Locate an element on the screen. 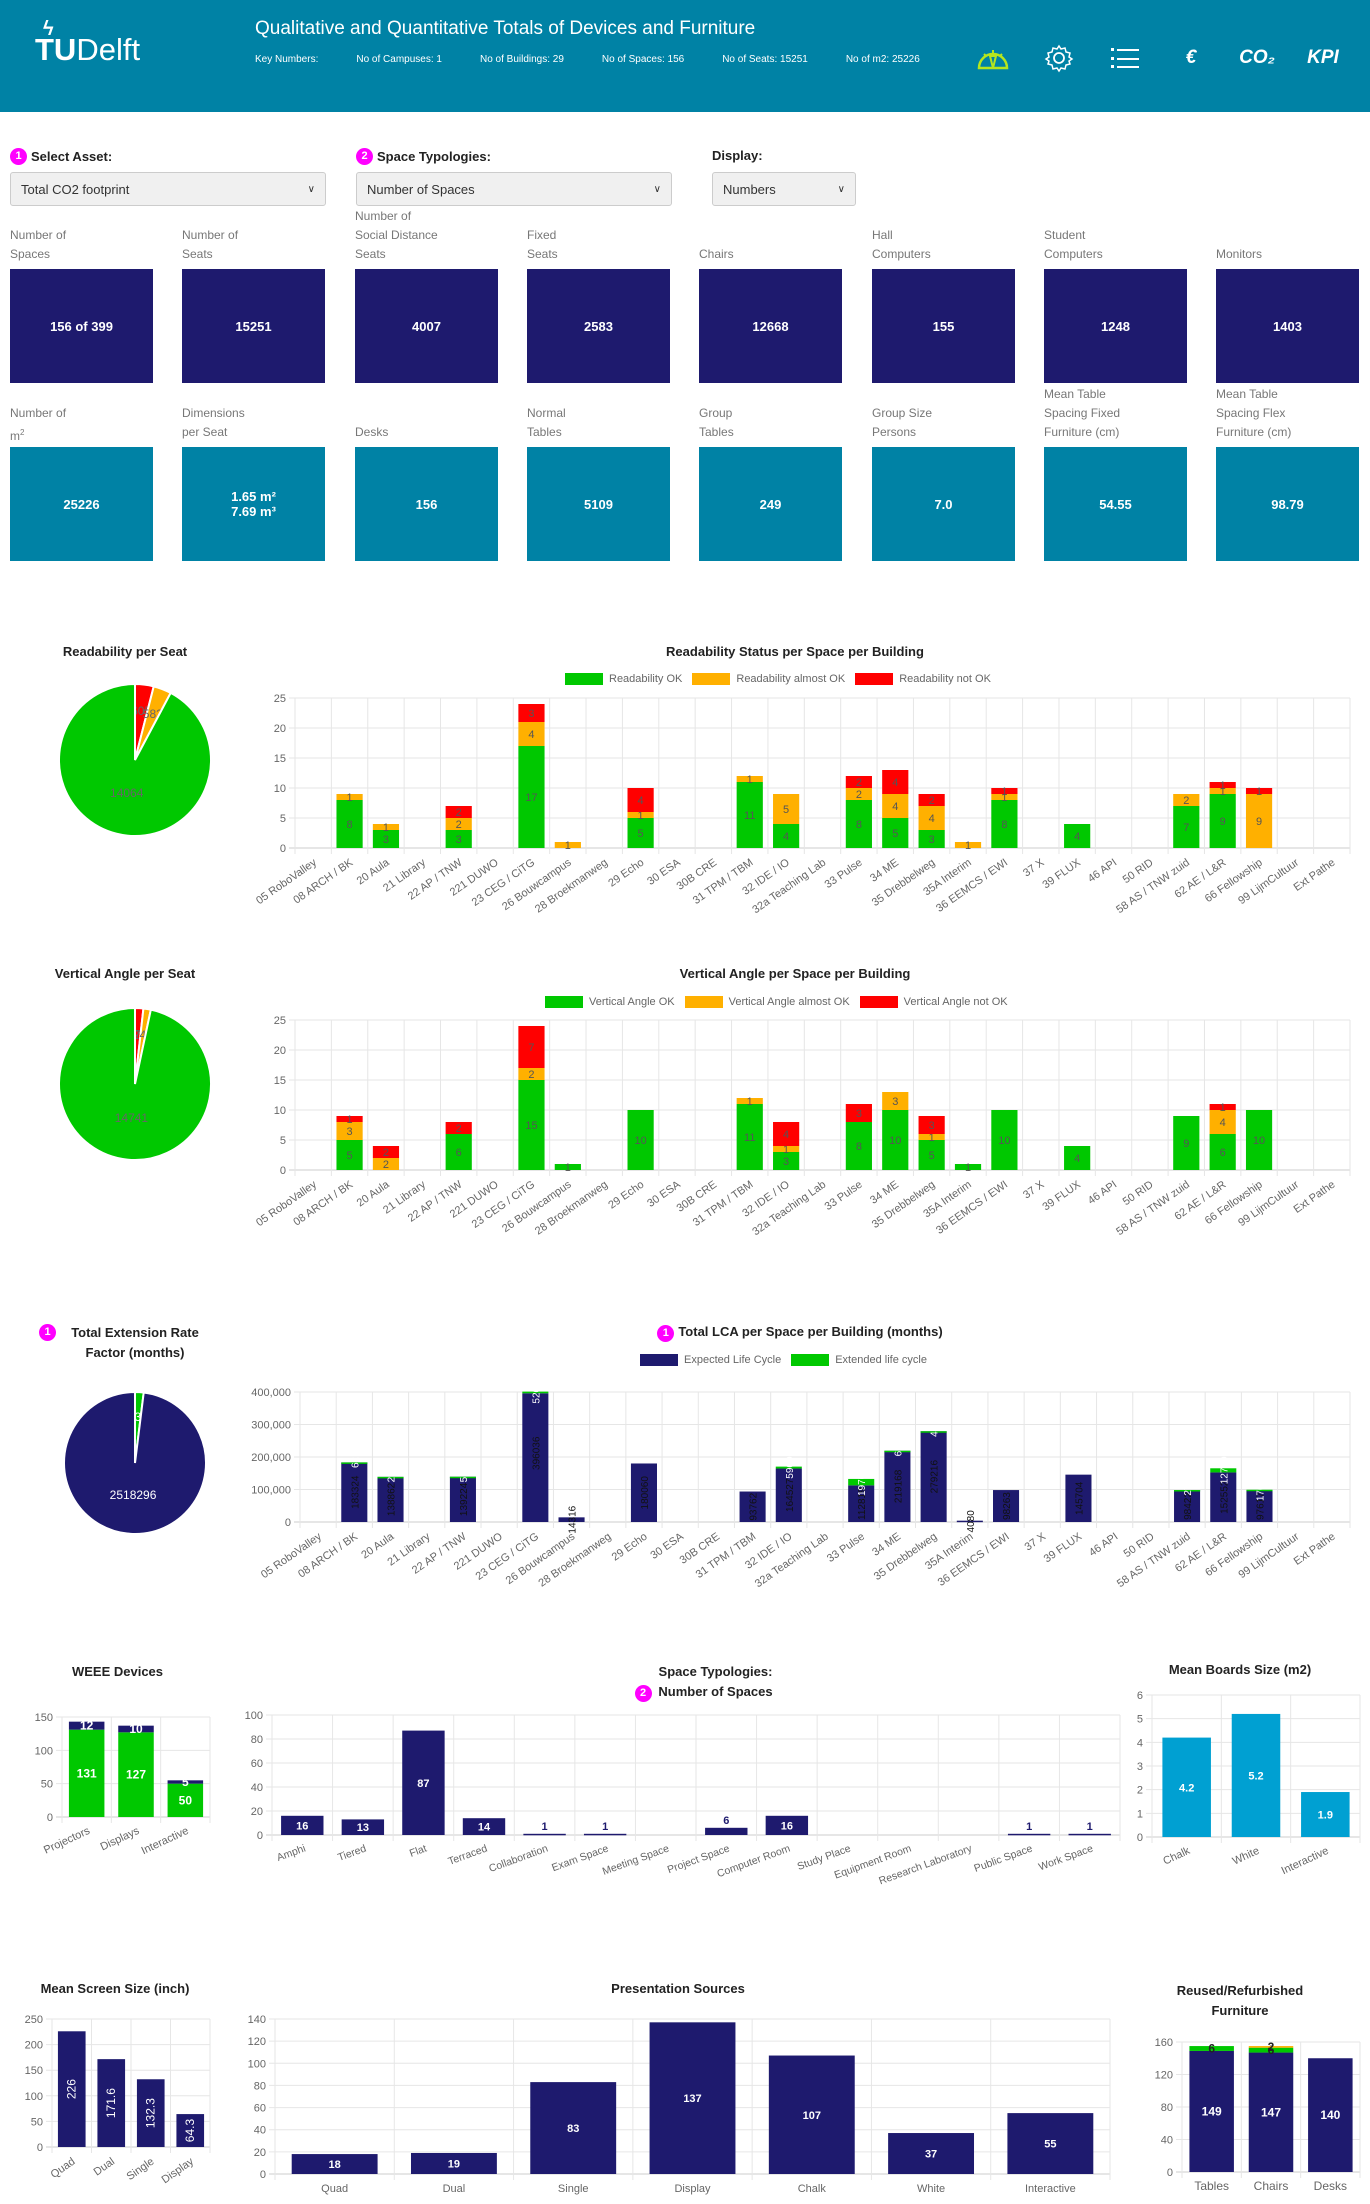  y-tick-label: 2 is located at coordinates (1140, 1791).